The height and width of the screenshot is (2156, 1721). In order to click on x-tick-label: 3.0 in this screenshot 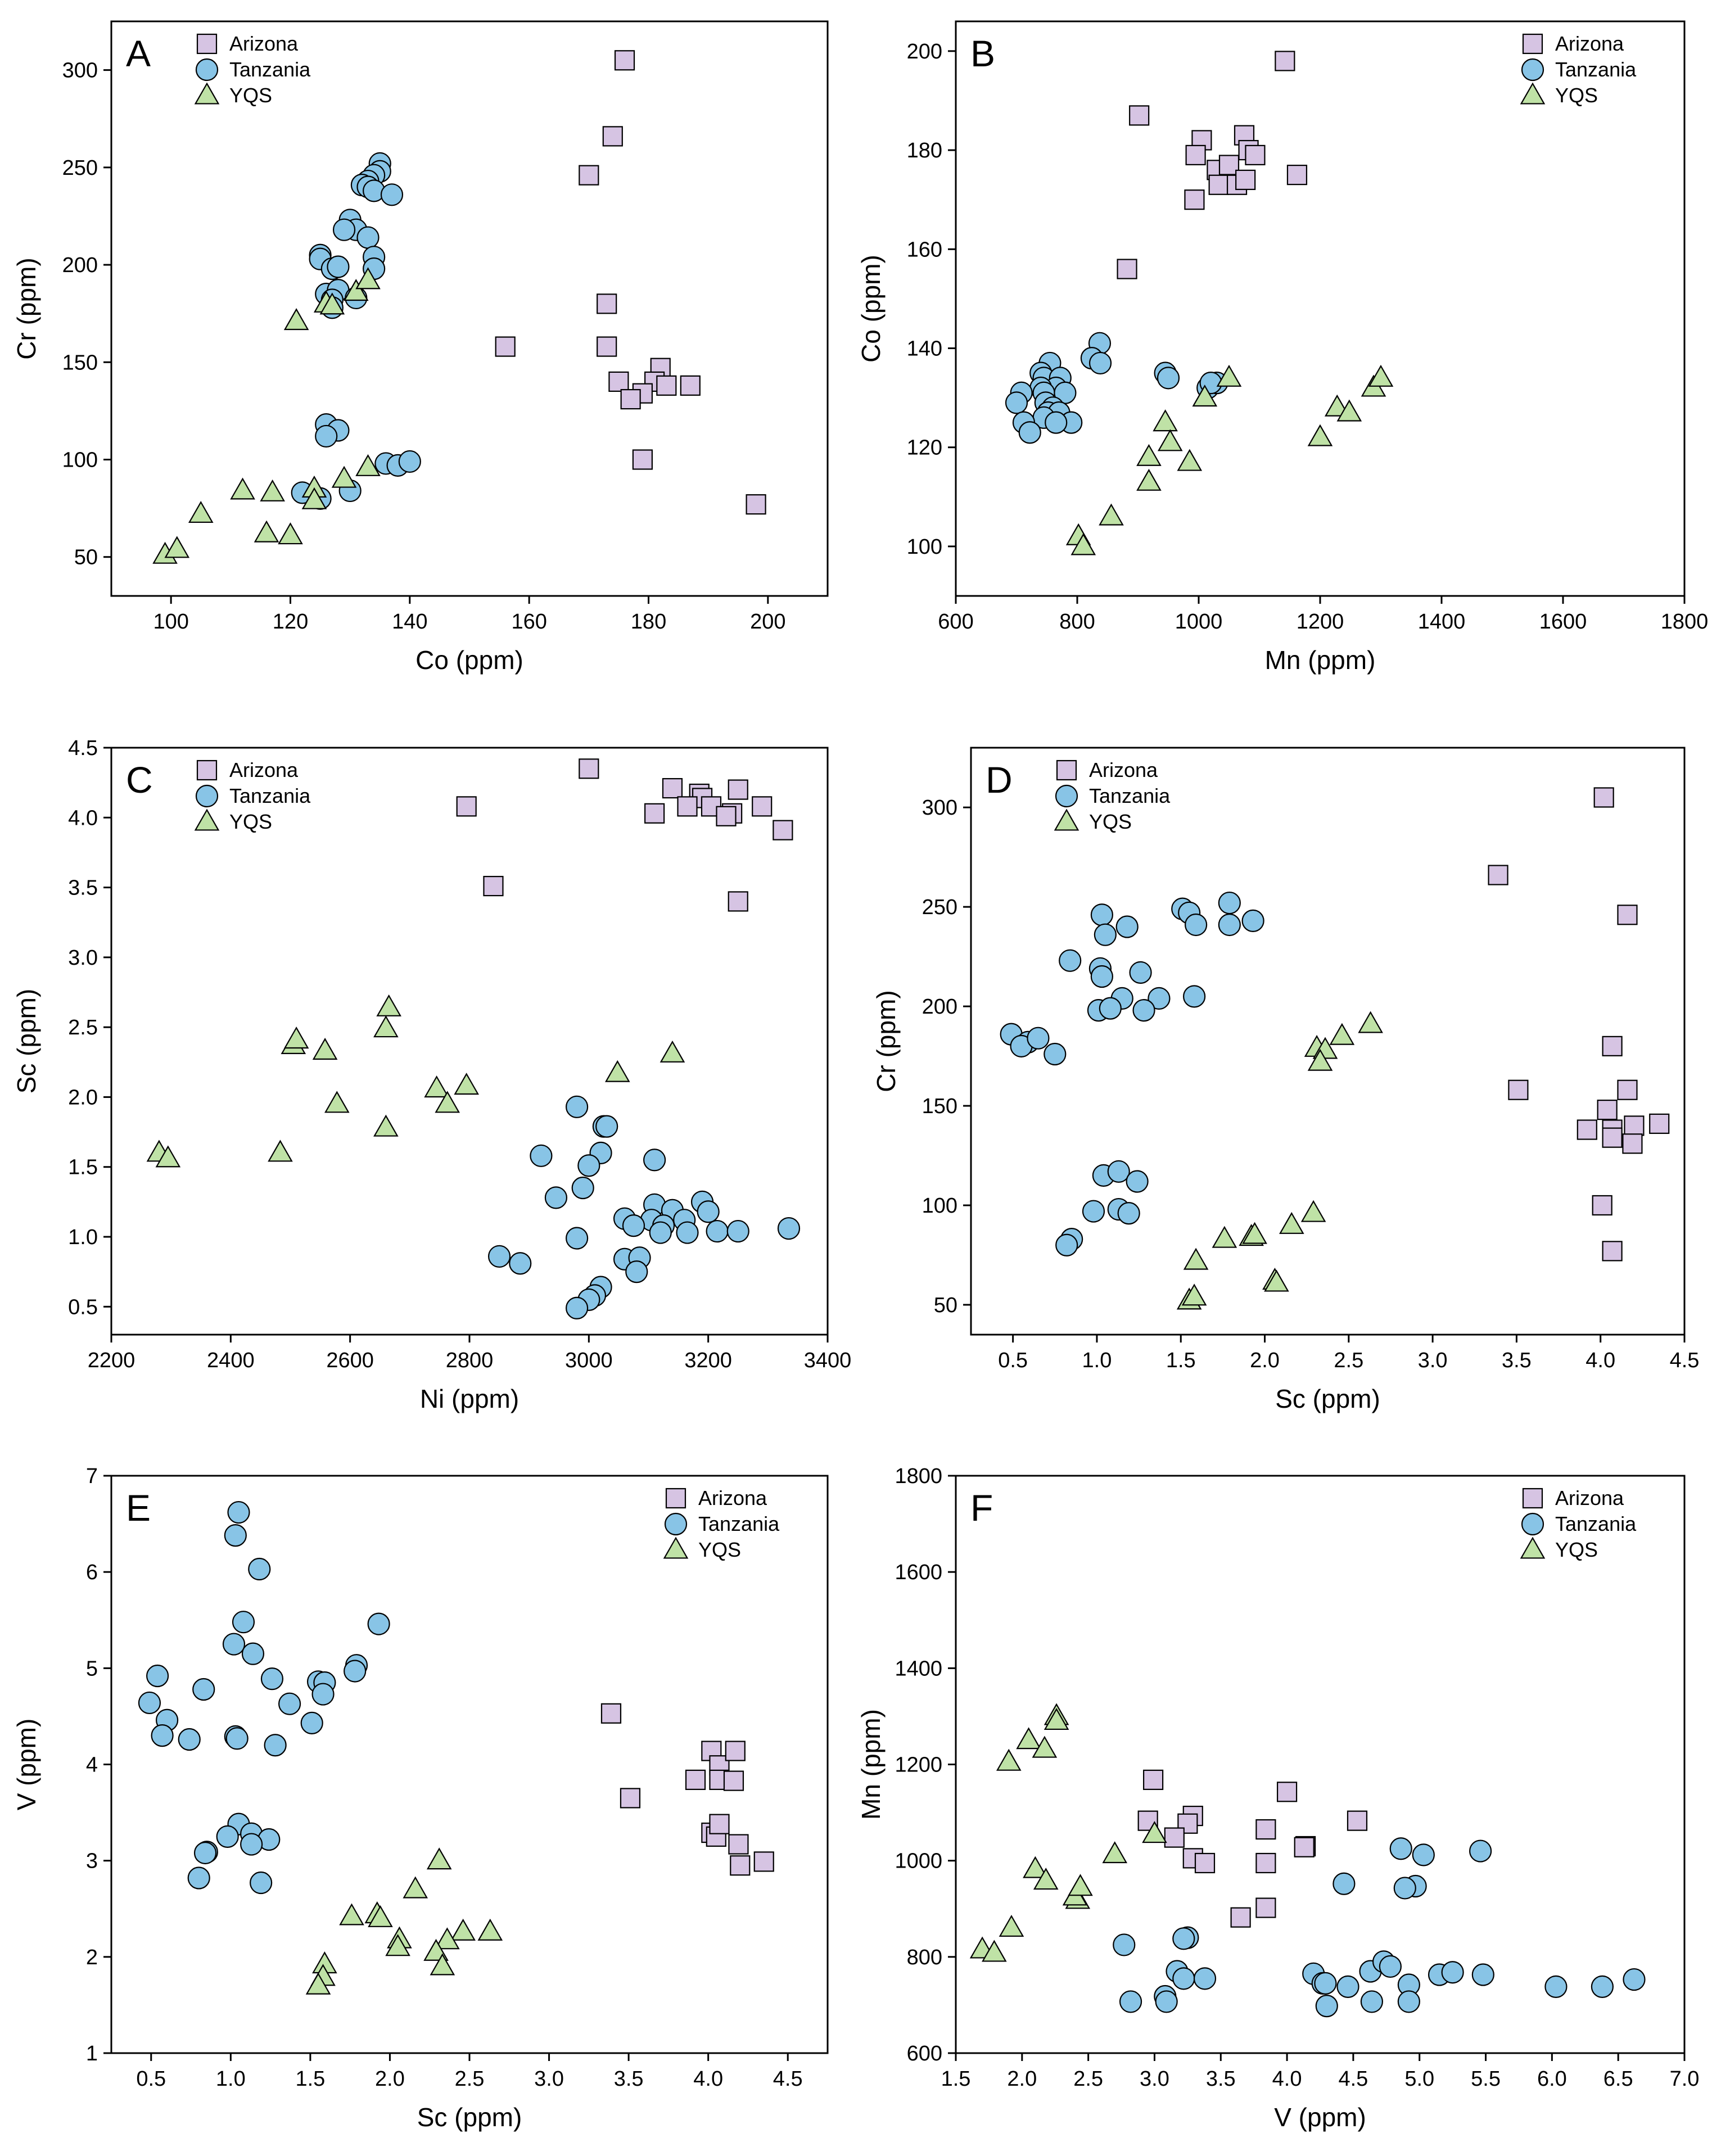, I will do `click(1433, 1360)`.